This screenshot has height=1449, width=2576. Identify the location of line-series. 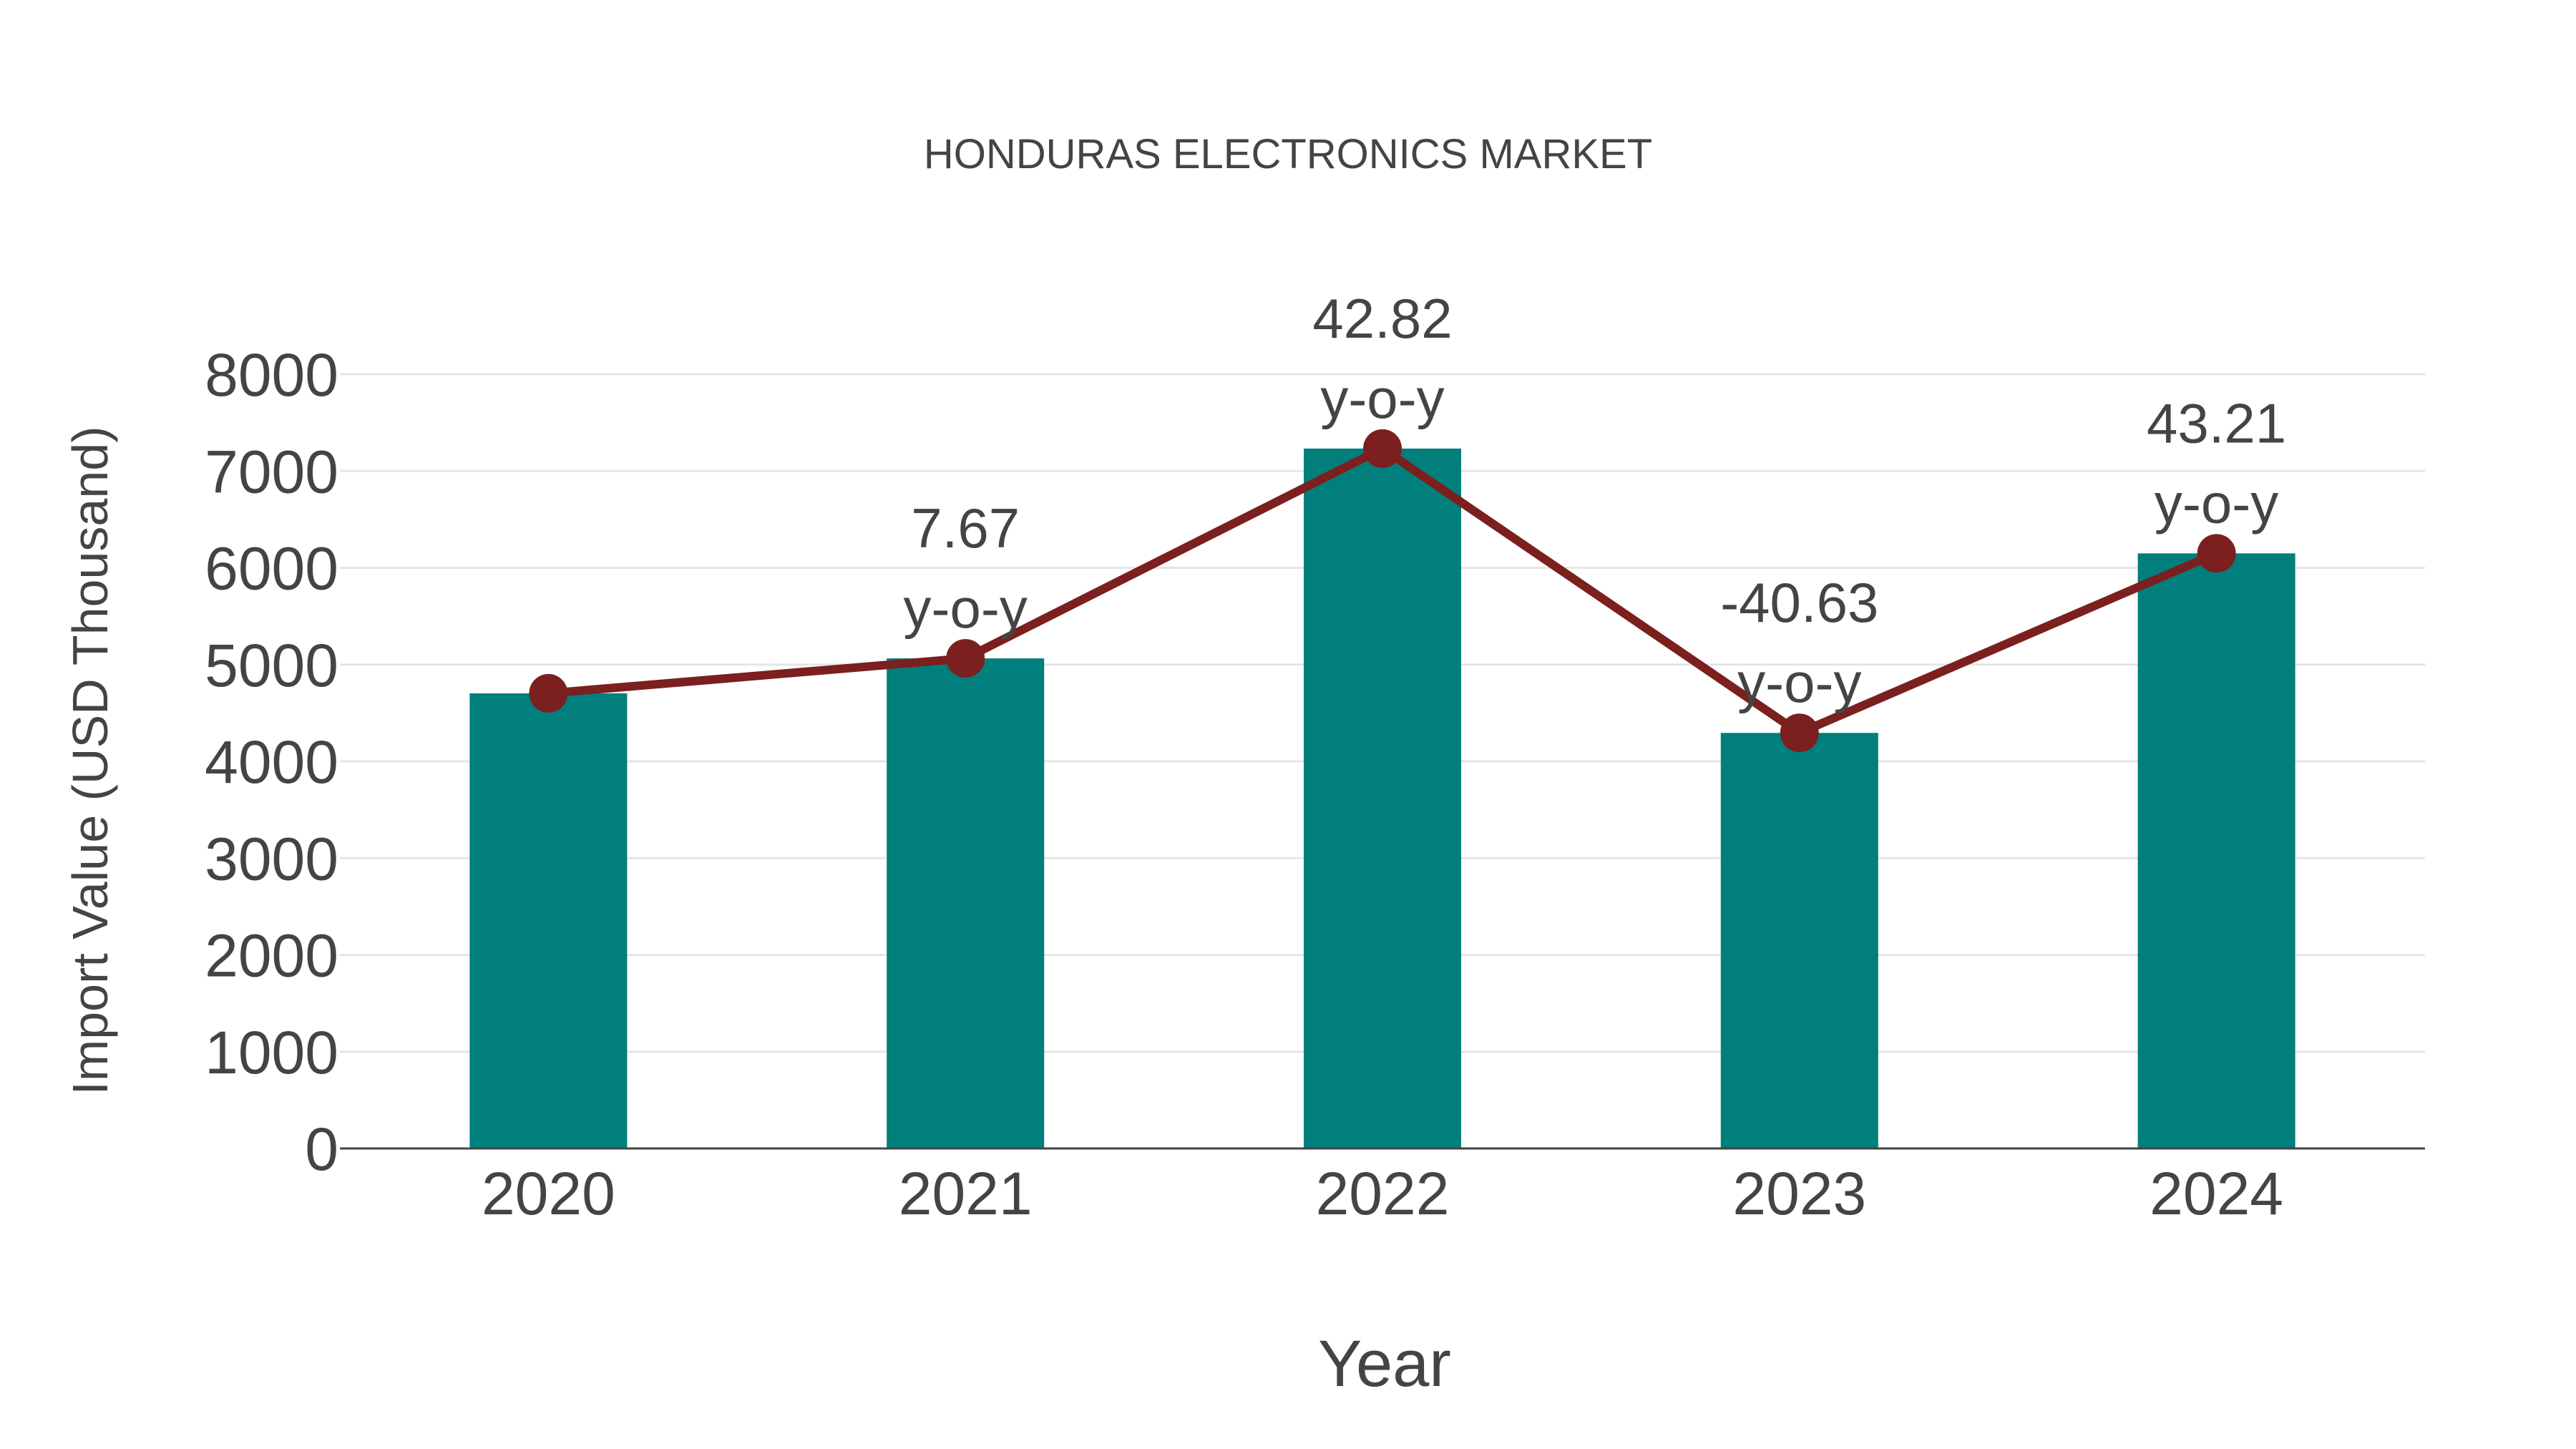
(1382, 591).